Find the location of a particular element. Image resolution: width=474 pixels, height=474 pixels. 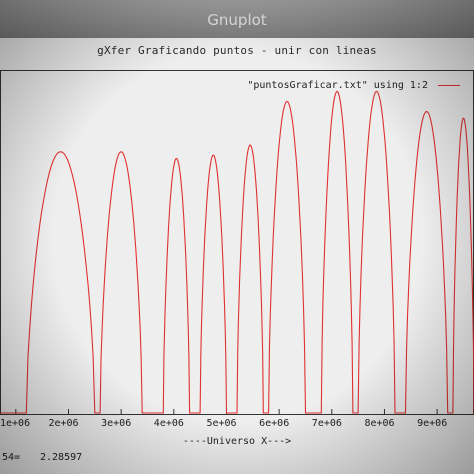

x-tick-label: 6e+06 is located at coordinates (274, 423).